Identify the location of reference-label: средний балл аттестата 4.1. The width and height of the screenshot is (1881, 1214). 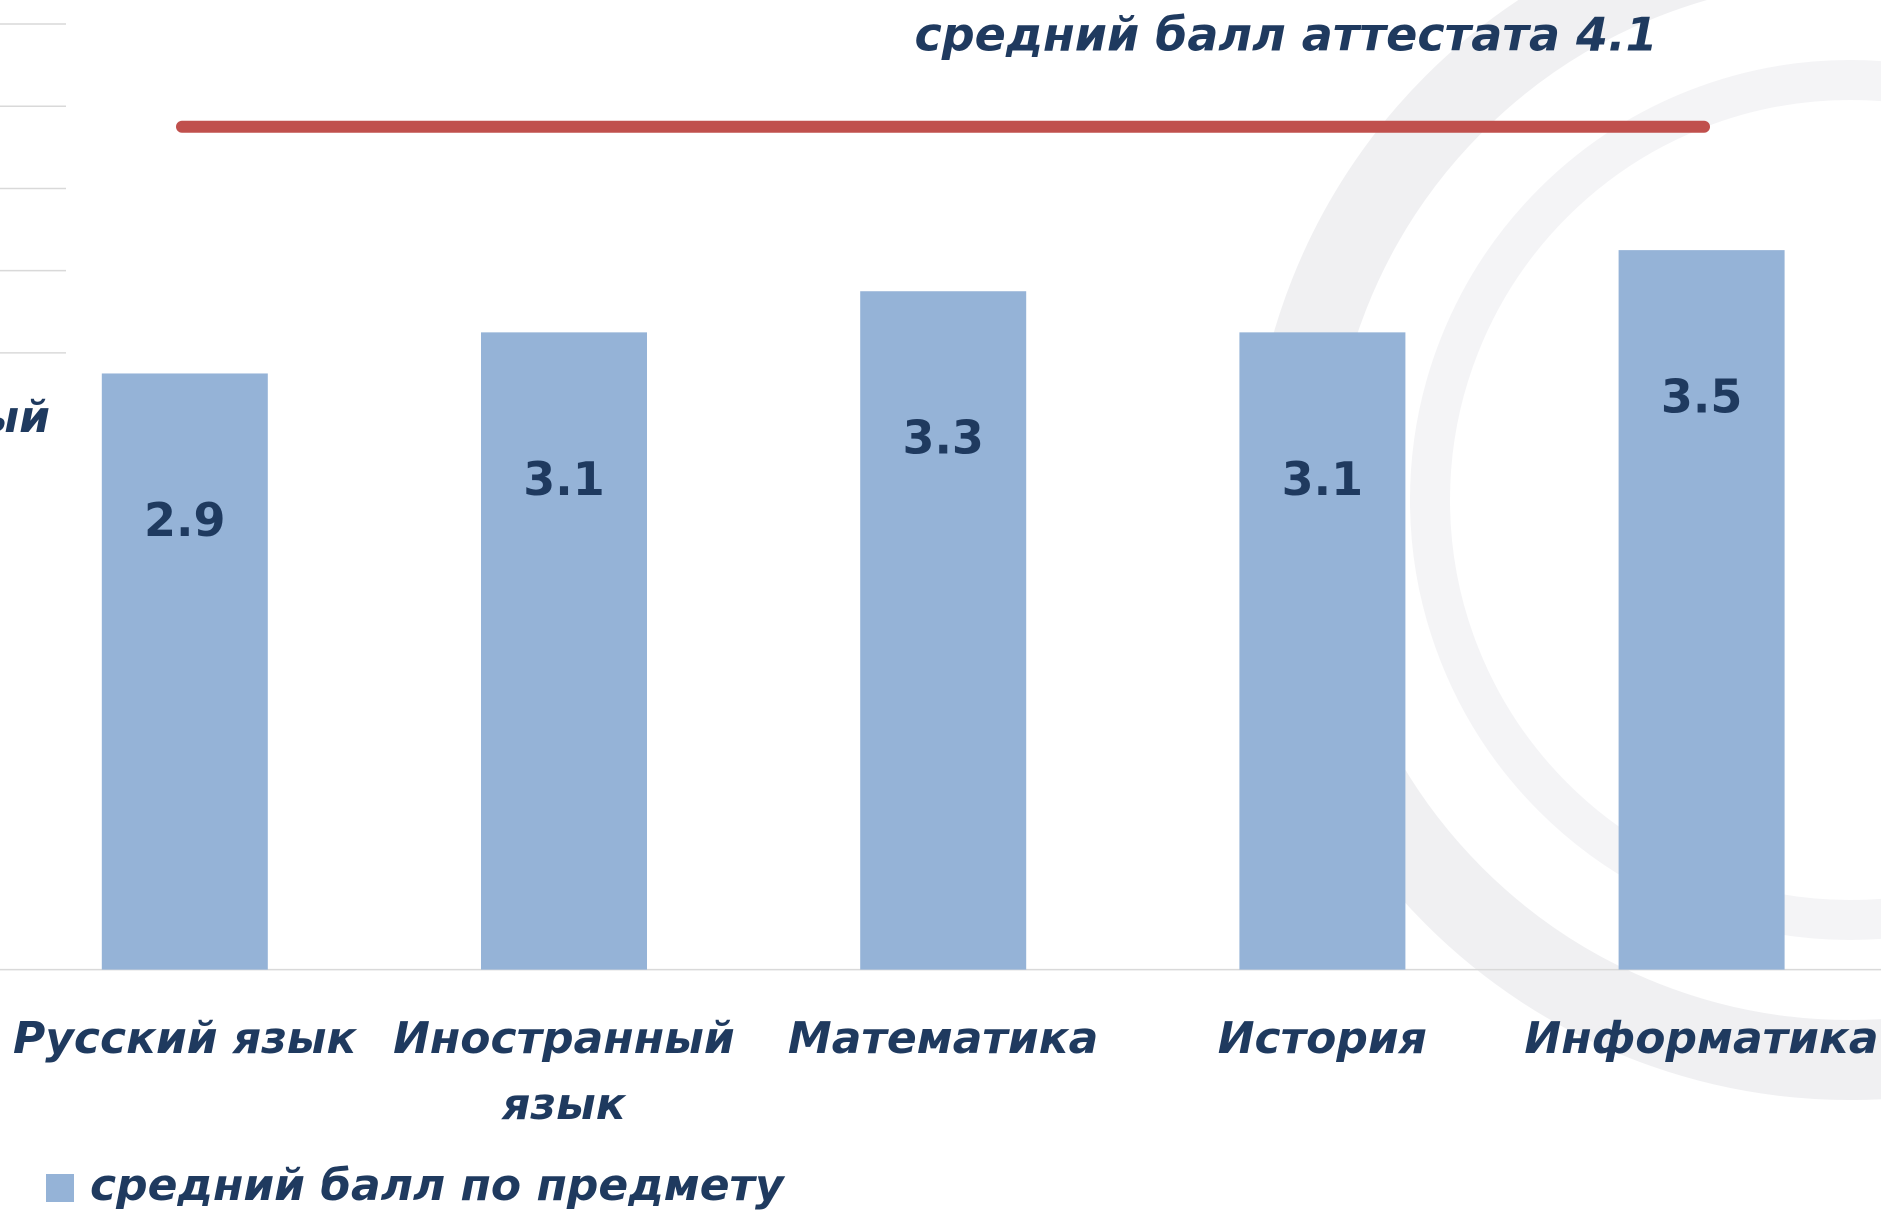
(1285, 35).